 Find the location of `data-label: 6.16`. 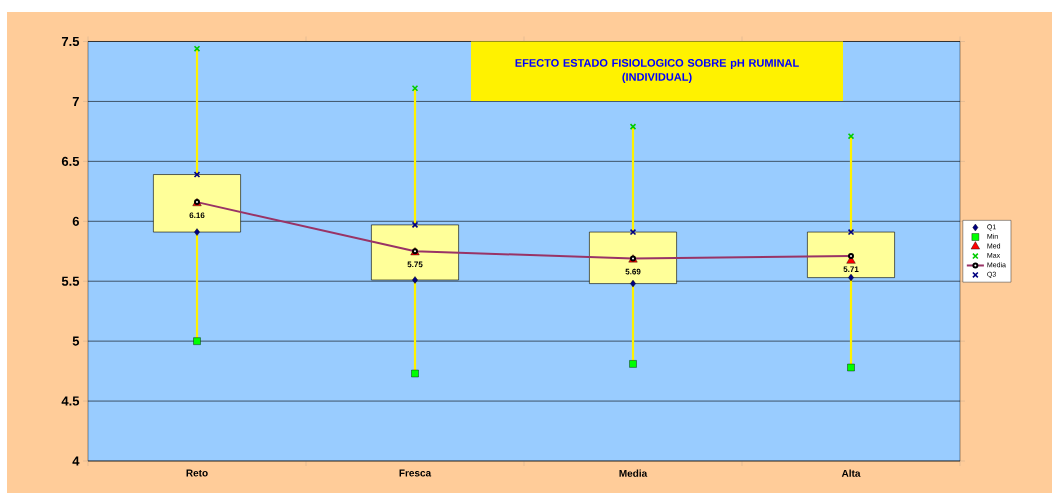

data-label: 6.16 is located at coordinates (197, 215).